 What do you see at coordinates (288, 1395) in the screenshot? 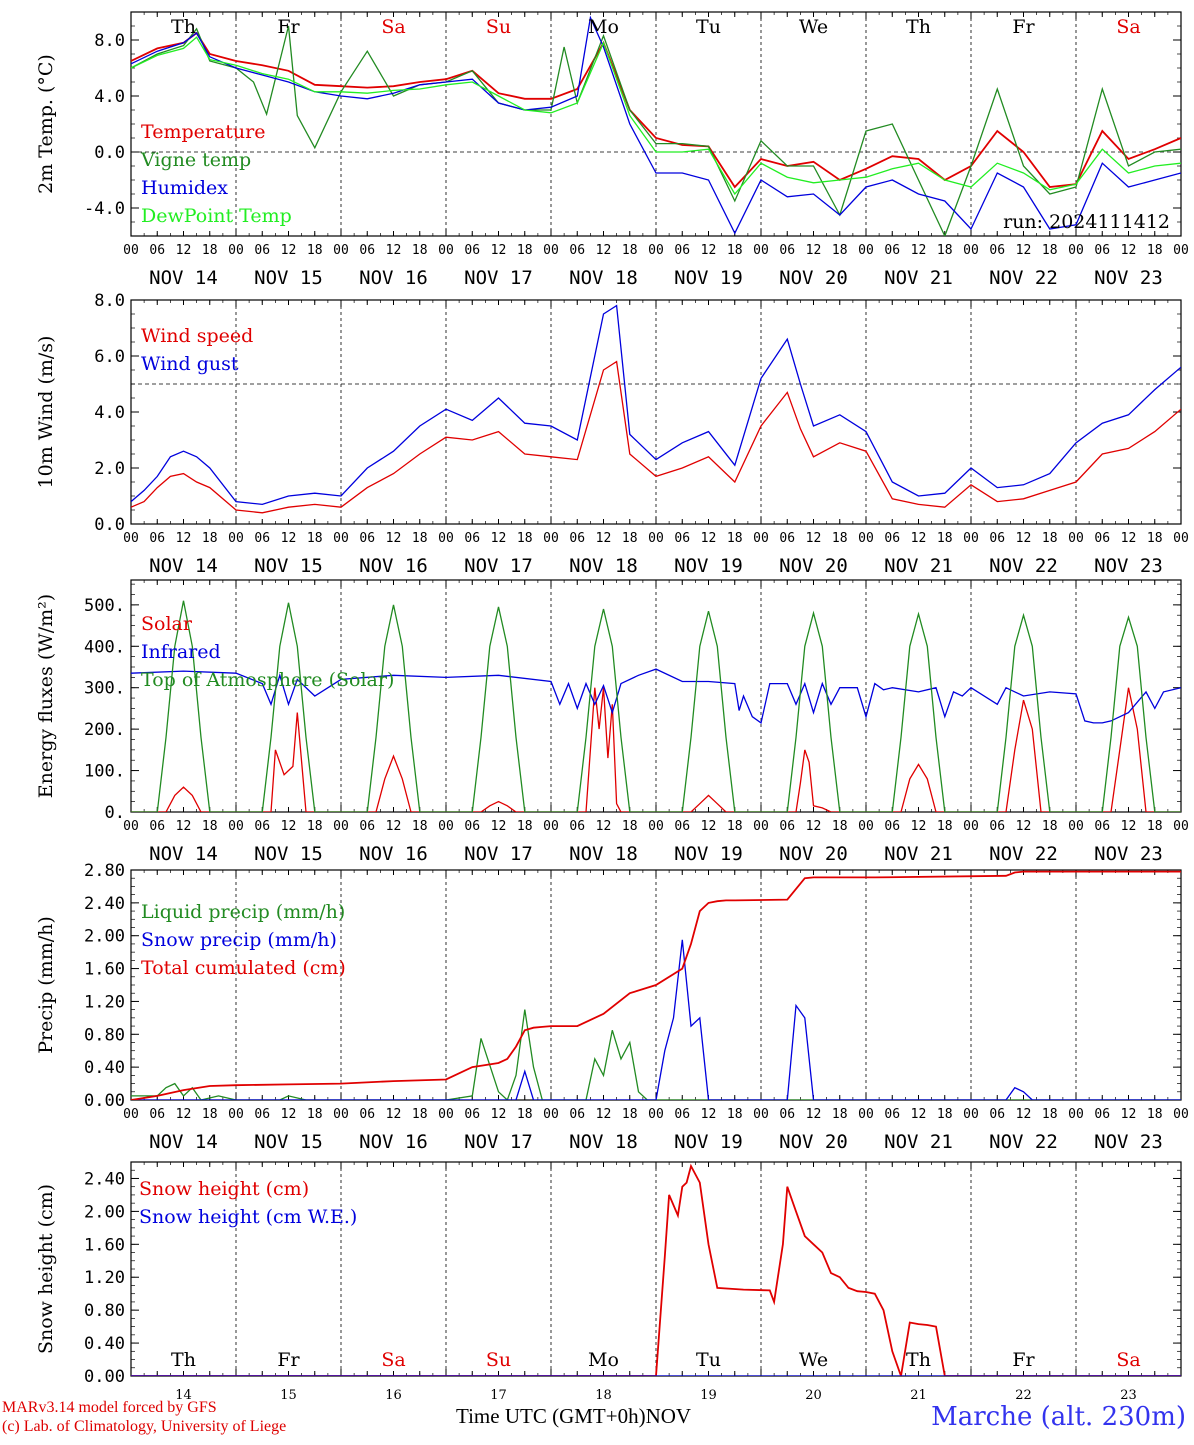
I see `day-number: 15` at bounding box center [288, 1395].